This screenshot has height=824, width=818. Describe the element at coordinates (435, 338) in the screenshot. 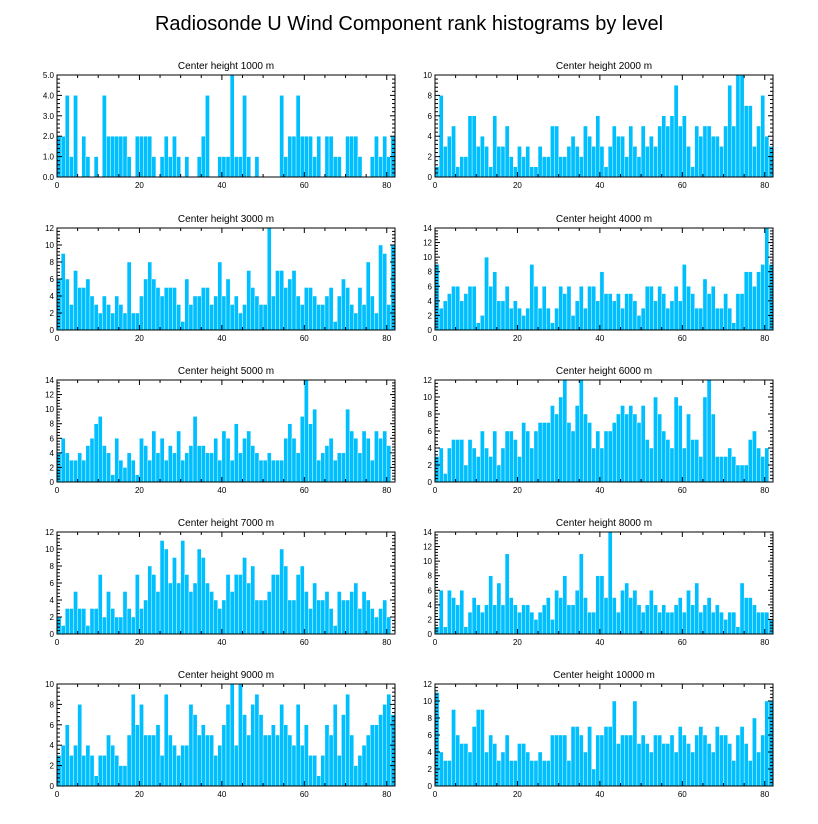

I see `x-tick-label: 0` at that location.